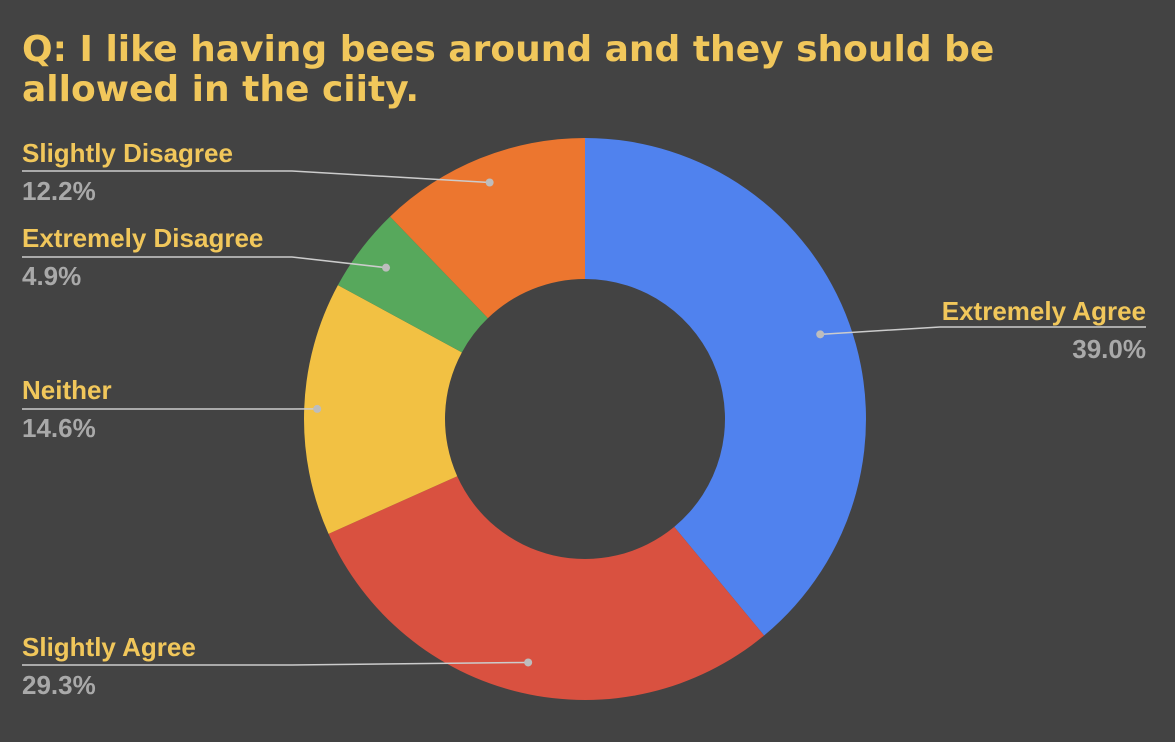 This screenshot has width=1175, height=742. Describe the element at coordinates (820, 334) in the screenshot. I see `leader-dot-extremely-agree` at that location.